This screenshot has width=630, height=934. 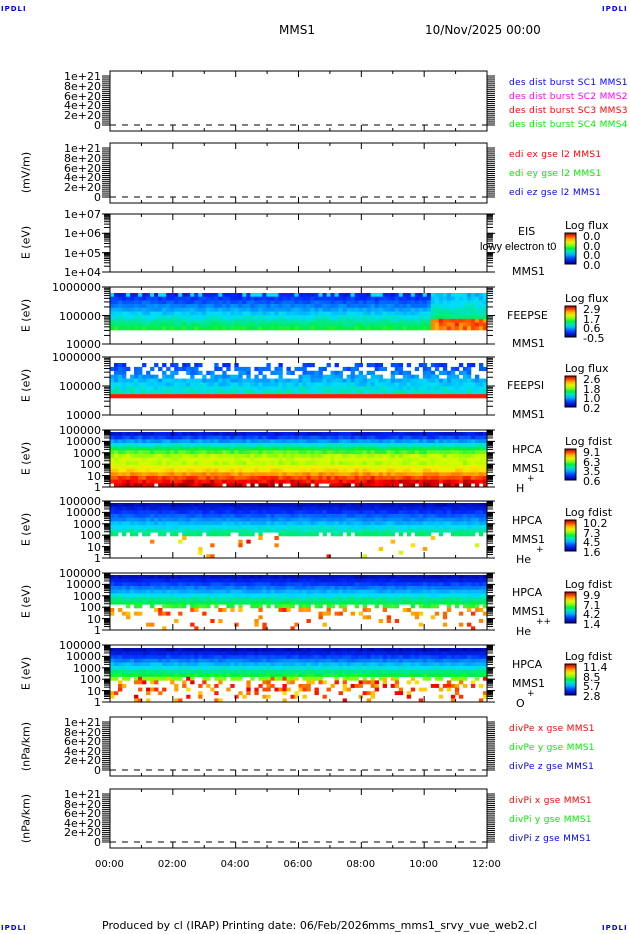 What do you see at coordinates (82, 96) in the screenshot?
I see `y-tick-label: 6e+20` at bounding box center [82, 96].